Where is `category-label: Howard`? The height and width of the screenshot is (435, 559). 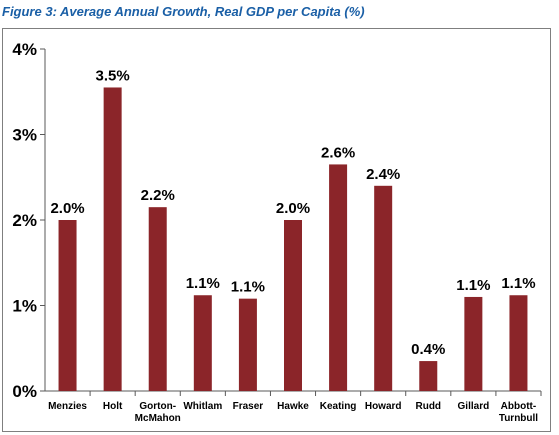
category-label: Howard is located at coordinates (383, 406).